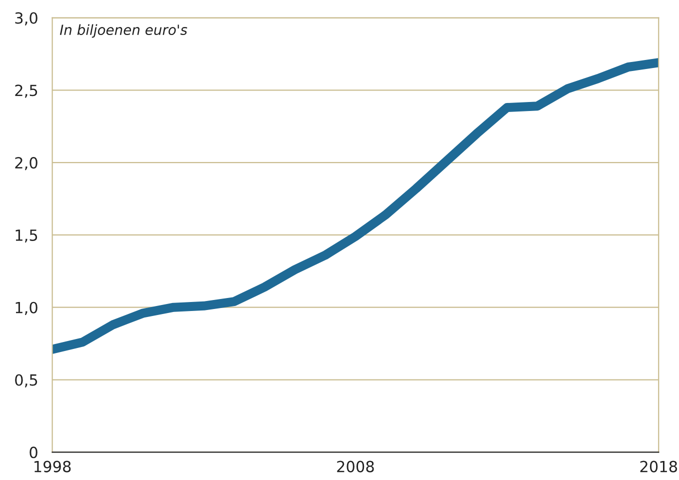 The image size is (679, 480). Describe the element at coordinates (52, 466) in the screenshot. I see `x-tick-label: 1998` at that location.